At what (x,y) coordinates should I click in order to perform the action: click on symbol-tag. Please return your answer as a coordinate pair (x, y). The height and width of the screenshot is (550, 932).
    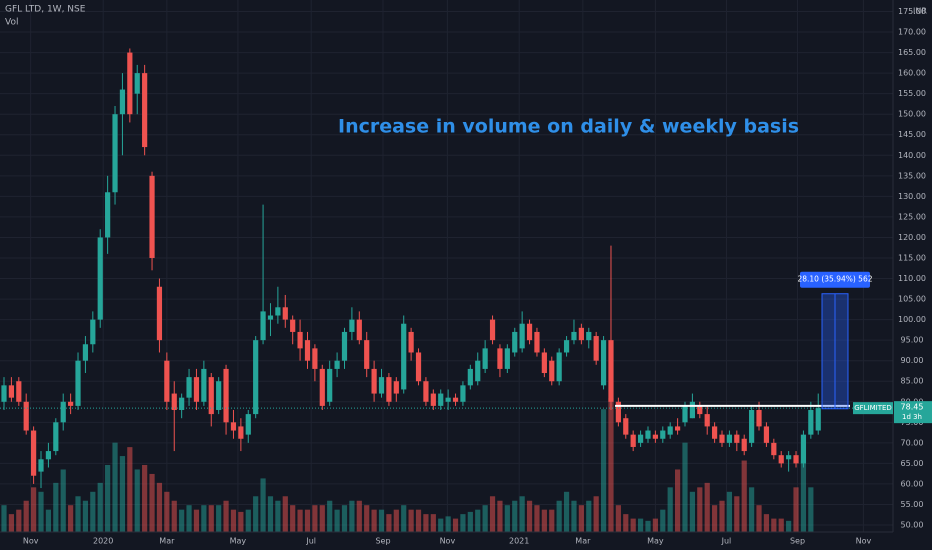
    Looking at the image, I should click on (873, 408).